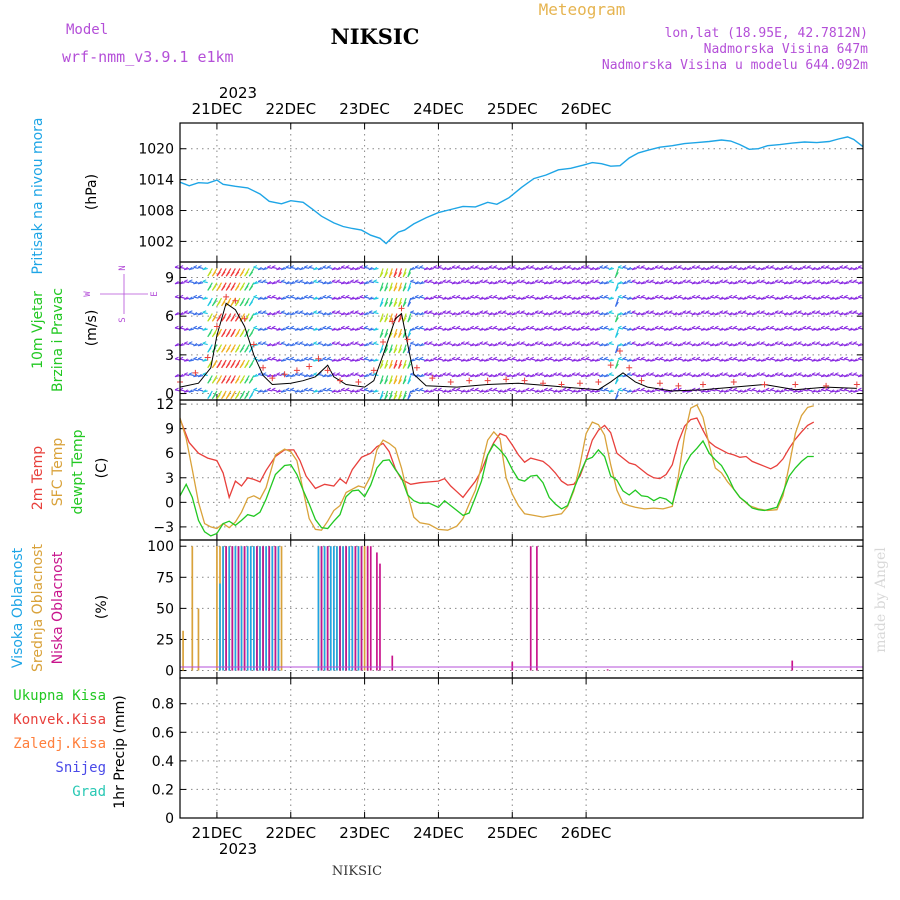 Image resolution: width=900 pixels, height=900 pixels. Describe the element at coordinates (123, 267) in the screenshot. I see `compass-n: N` at that location.